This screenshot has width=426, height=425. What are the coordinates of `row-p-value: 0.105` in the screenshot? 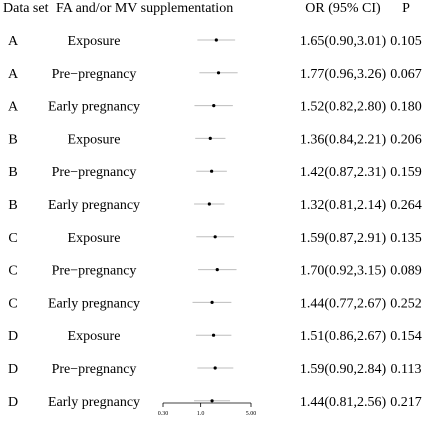 It's located at (406, 41).